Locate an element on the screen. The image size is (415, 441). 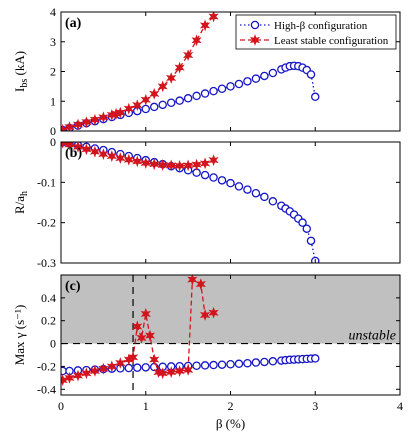
x-tick-label: 1 is located at coordinates (146, 406).